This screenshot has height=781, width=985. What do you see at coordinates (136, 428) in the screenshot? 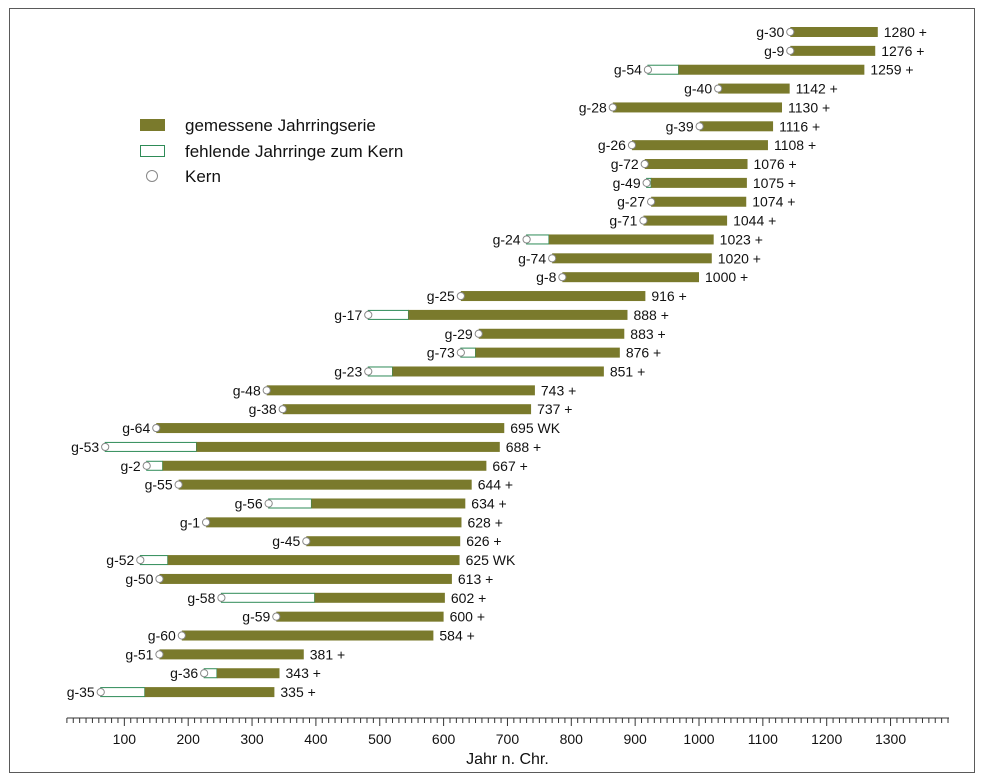
I see `series-id-label: g-64` at bounding box center [136, 428].